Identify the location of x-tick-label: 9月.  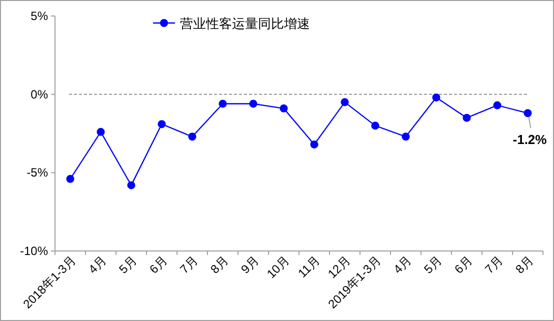
(250, 264).